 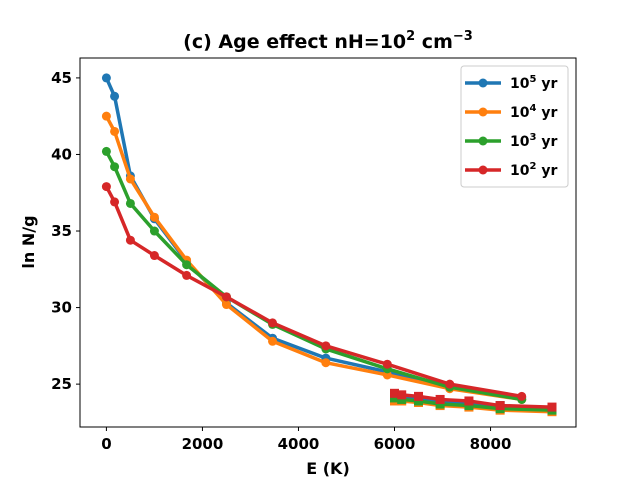 I want to click on legend-label: 105 yr, so click(x=533, y=83).